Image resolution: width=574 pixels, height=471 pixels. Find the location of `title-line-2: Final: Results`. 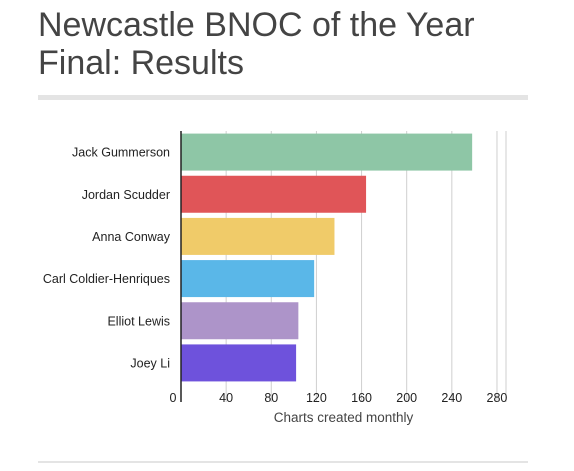

title-line-2: Final: Results is located at coordinates (141, 63).